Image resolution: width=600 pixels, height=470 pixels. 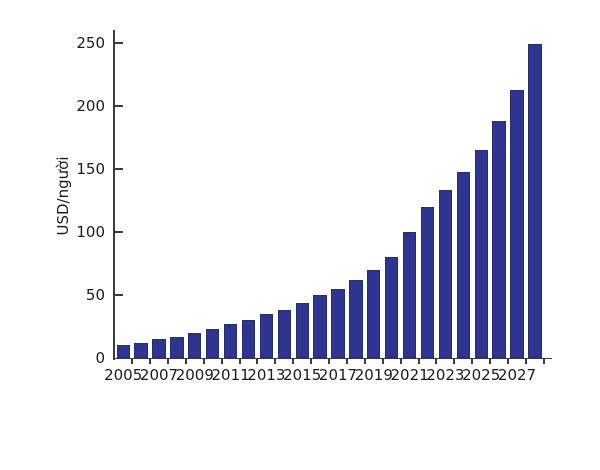 I want to click on x-tick-label: 2009, so click(x=194, y=375).